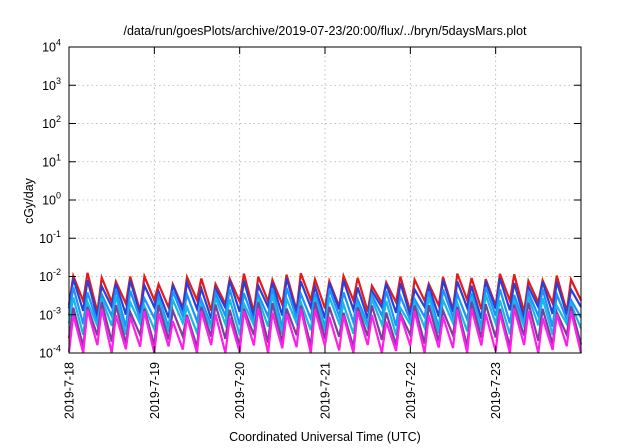 The height and width of the screenshot is (448, 640). I want to click on y-tick-label: 10⁻², so click(50, 275).